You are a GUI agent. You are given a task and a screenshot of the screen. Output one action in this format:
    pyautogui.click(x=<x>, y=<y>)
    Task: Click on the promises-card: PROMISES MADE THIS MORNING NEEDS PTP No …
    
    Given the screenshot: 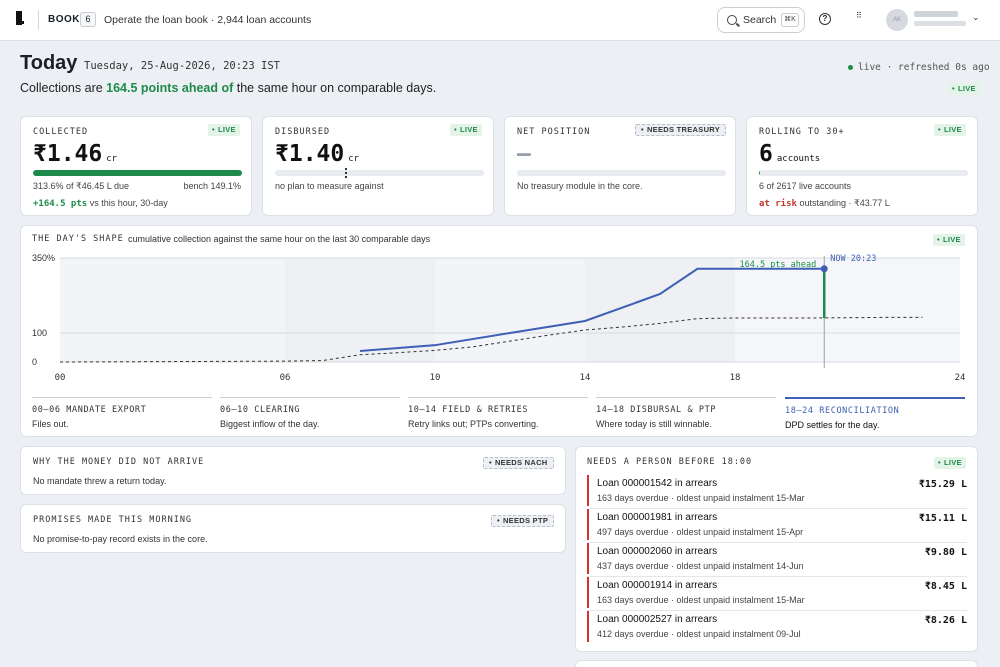 What is the action you would take?
    pyautogui.click(x=293, y=528)
    